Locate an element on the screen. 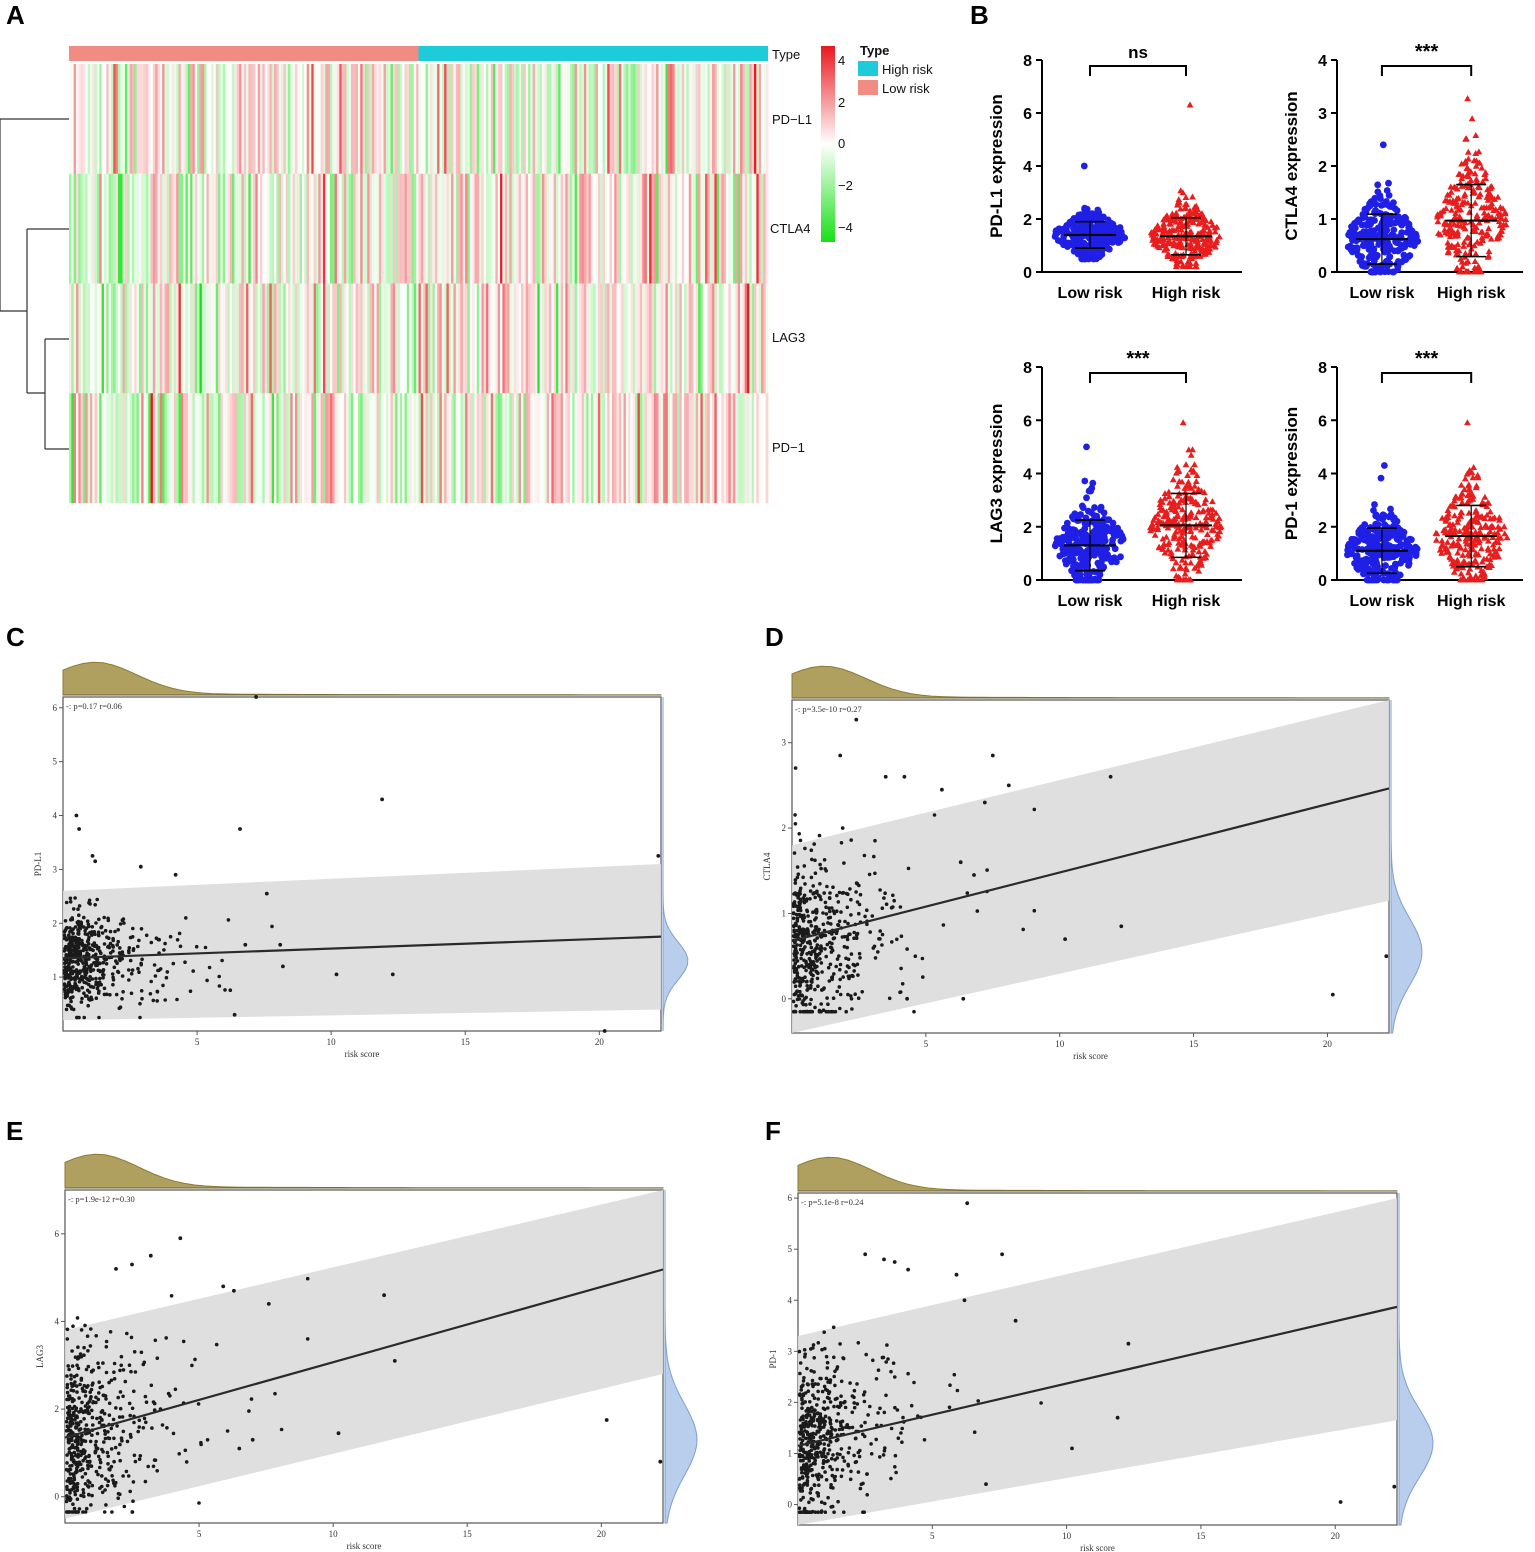 The height and width of the screenshot is (1552, 1535). colorbar-tick-label: 4 is located at coordinates (841, 60).